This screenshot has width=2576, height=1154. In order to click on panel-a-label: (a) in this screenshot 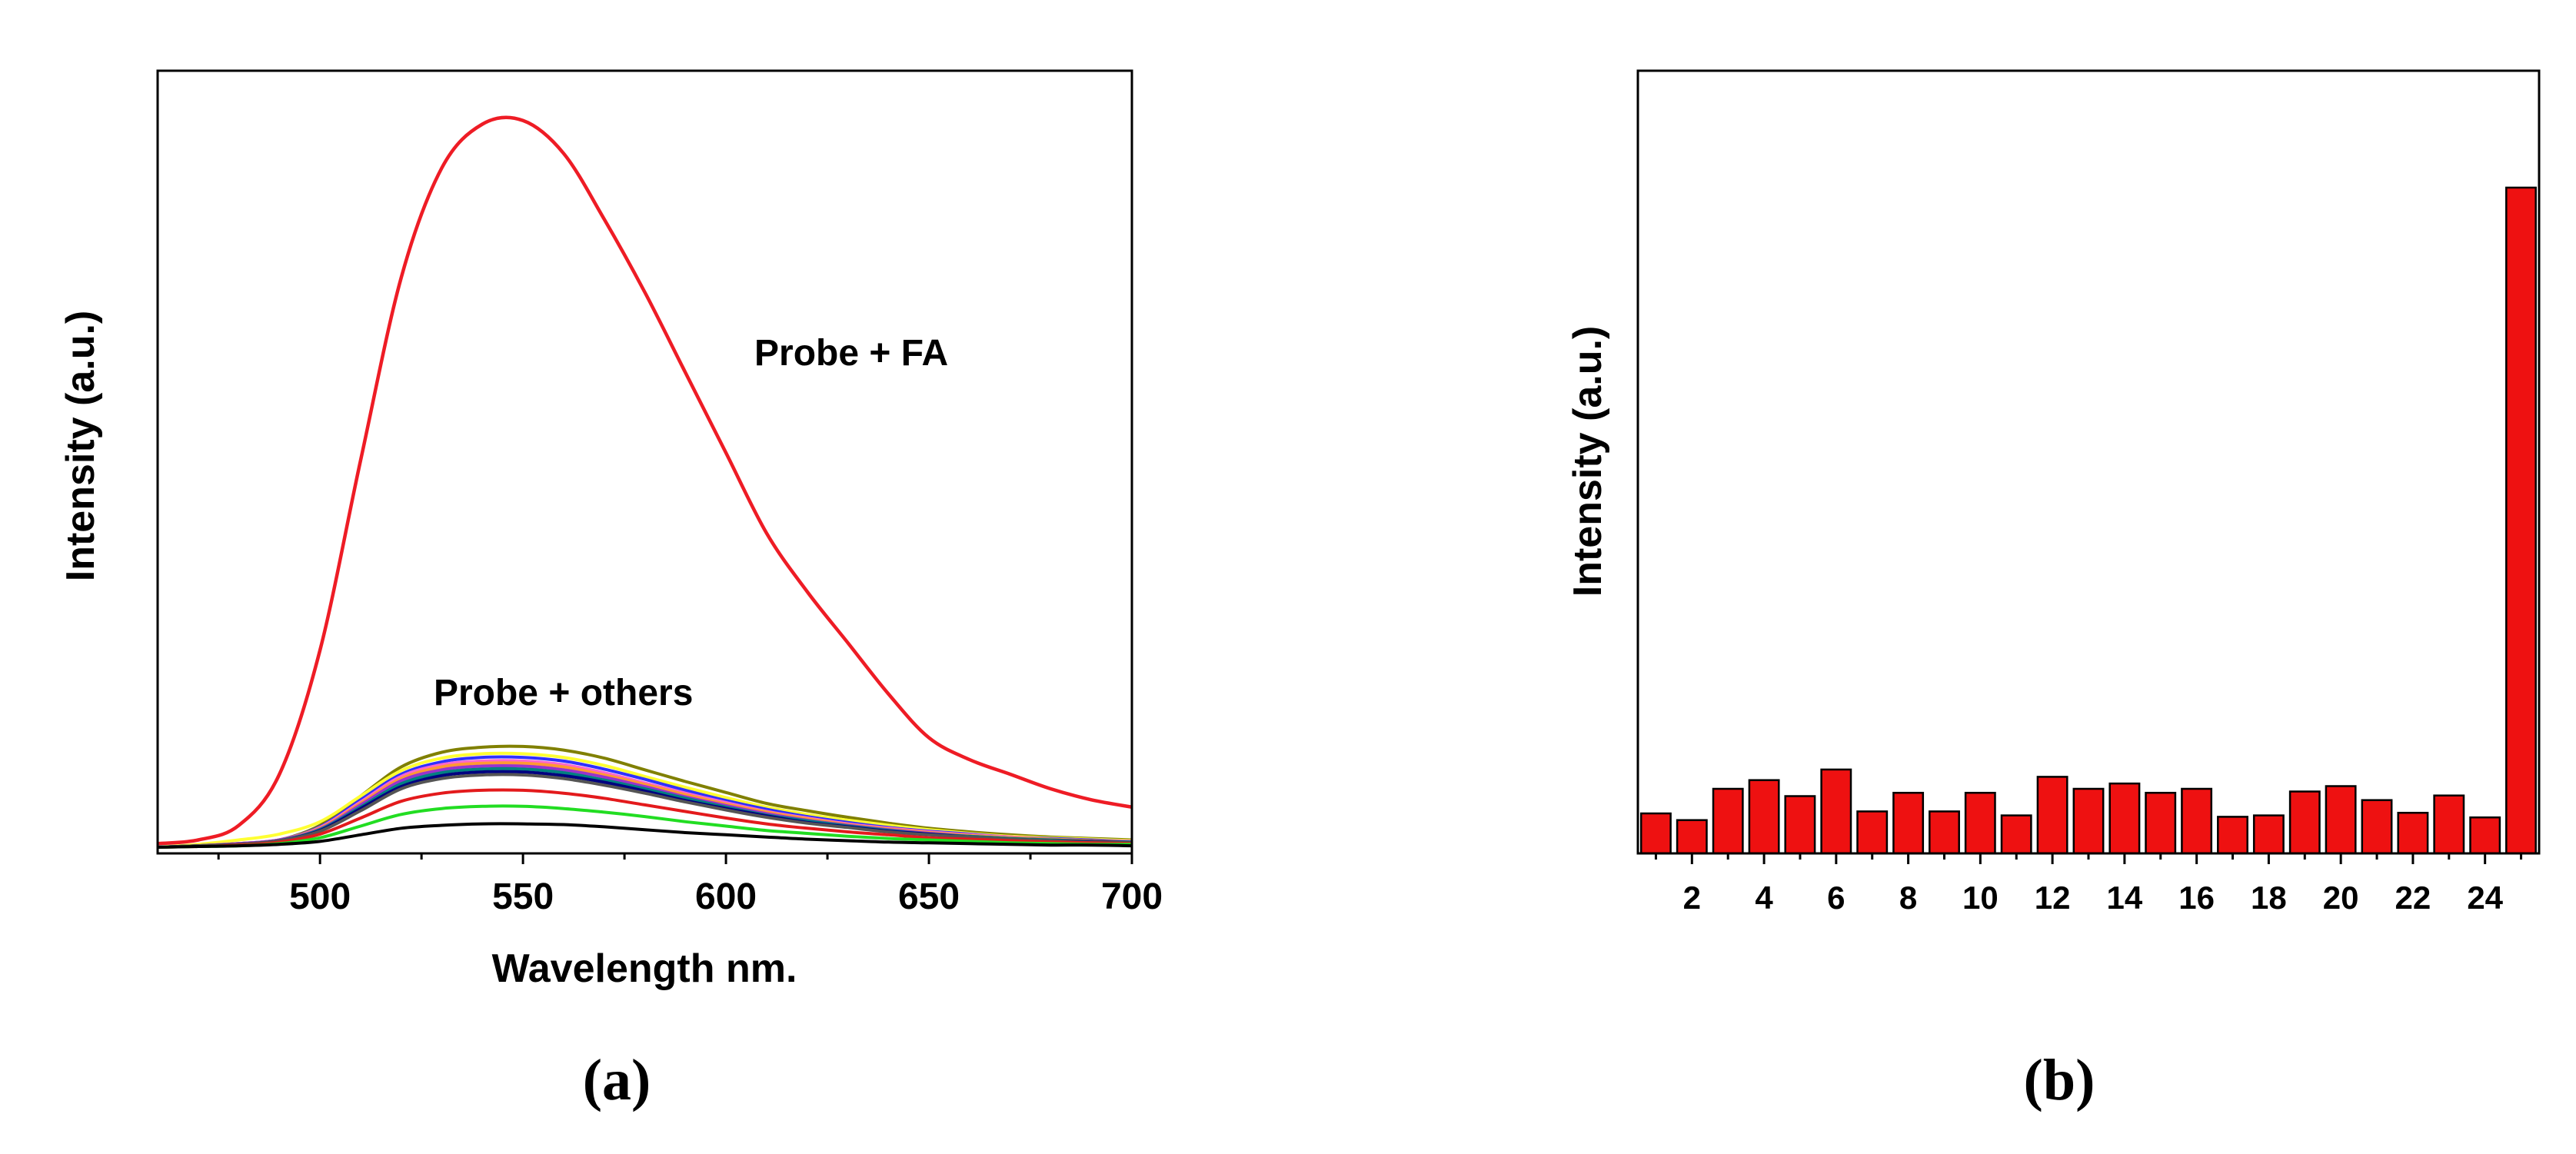, I will do `click(617, 1080)`.